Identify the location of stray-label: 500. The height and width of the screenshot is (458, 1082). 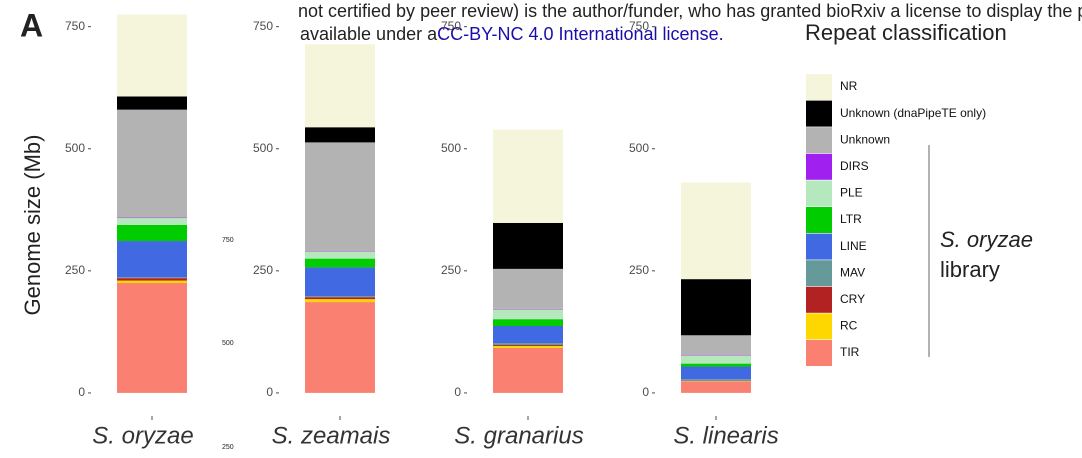
(228, 343).